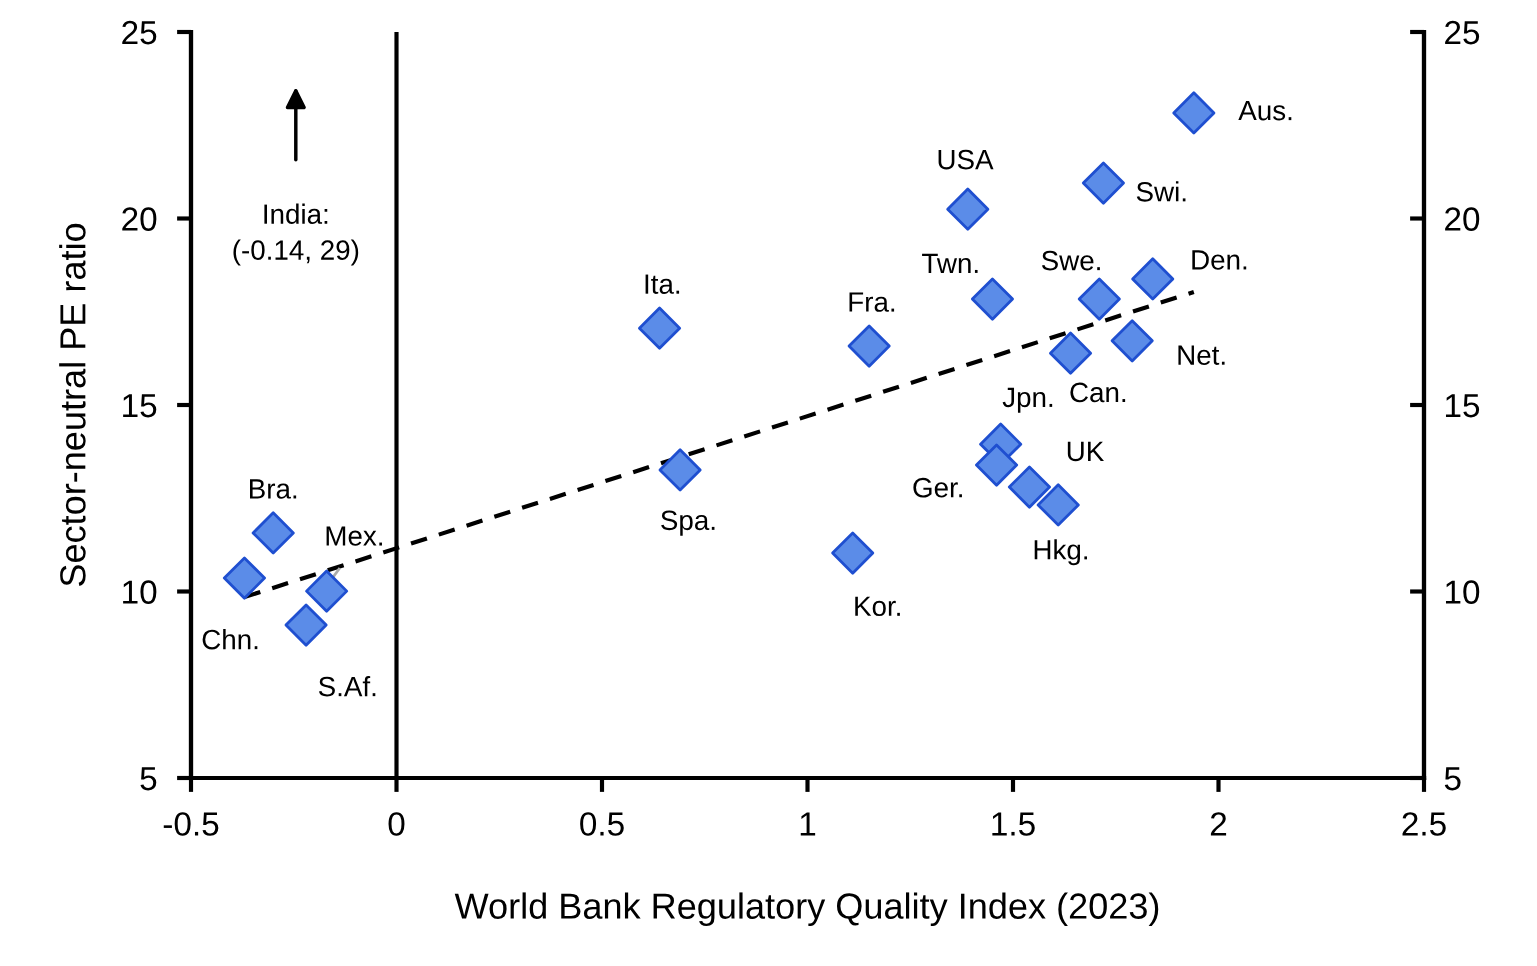  Describe the element at coordinates (1085, 451) in the screenshot. I see `annotation: UK` at that location.